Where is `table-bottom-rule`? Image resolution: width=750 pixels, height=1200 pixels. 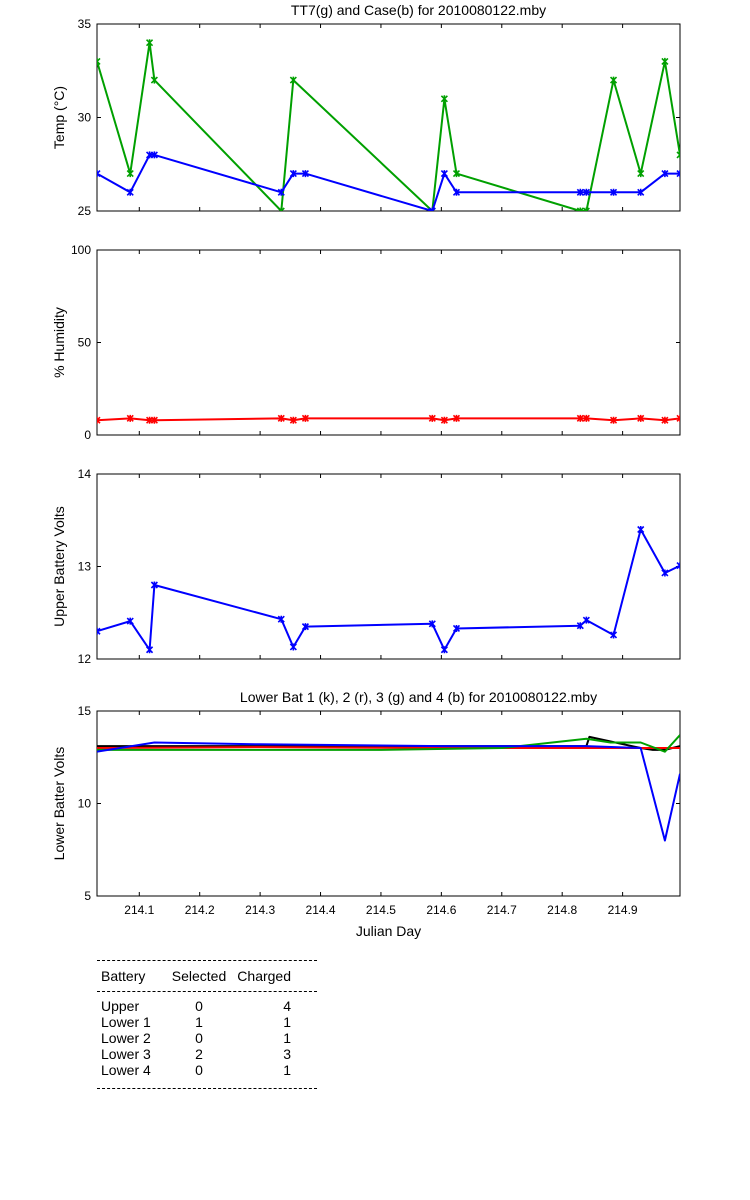 table-bottom-rule is located at coordinates (207, 1088).